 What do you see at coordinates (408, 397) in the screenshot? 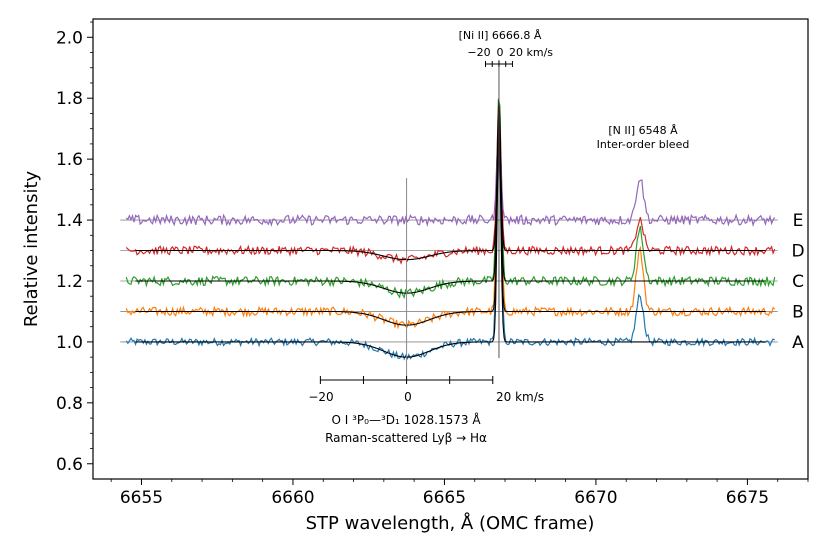
I see `bottom-scale-label-mid: 0` at bounding box center [408, 397].